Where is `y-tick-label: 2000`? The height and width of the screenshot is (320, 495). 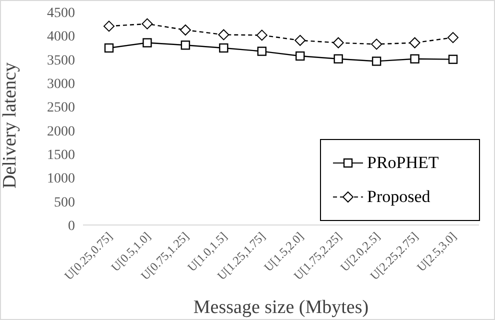
y-tick-label: 2000 is located at coordinates (61, 132).